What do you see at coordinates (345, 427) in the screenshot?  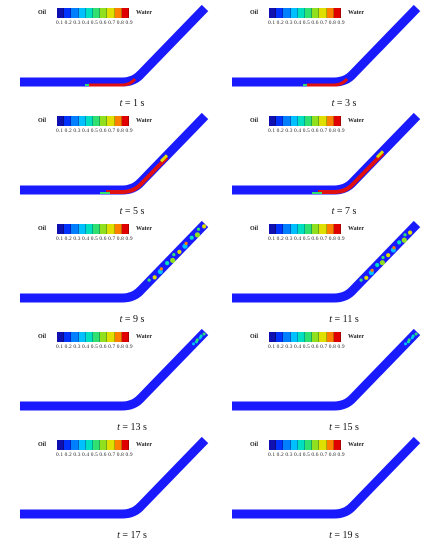 I see `time-value: = 15 s` at bounding box center [345, 427].